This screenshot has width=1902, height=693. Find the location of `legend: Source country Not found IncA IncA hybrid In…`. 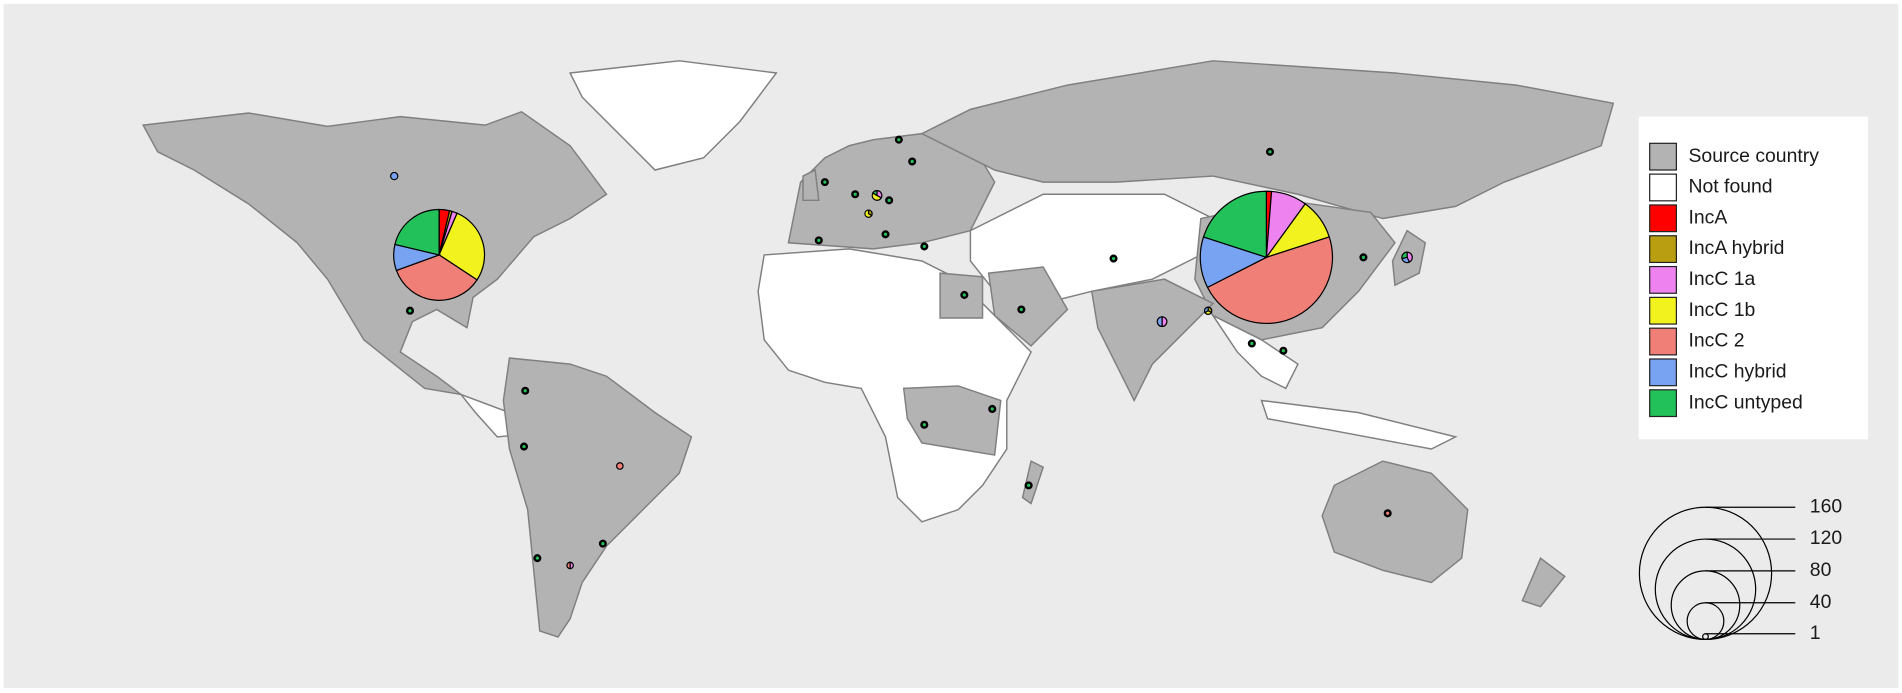

legend: Source country Not found IncA IncA hybrid In… is located at coordinates (1734, 280).